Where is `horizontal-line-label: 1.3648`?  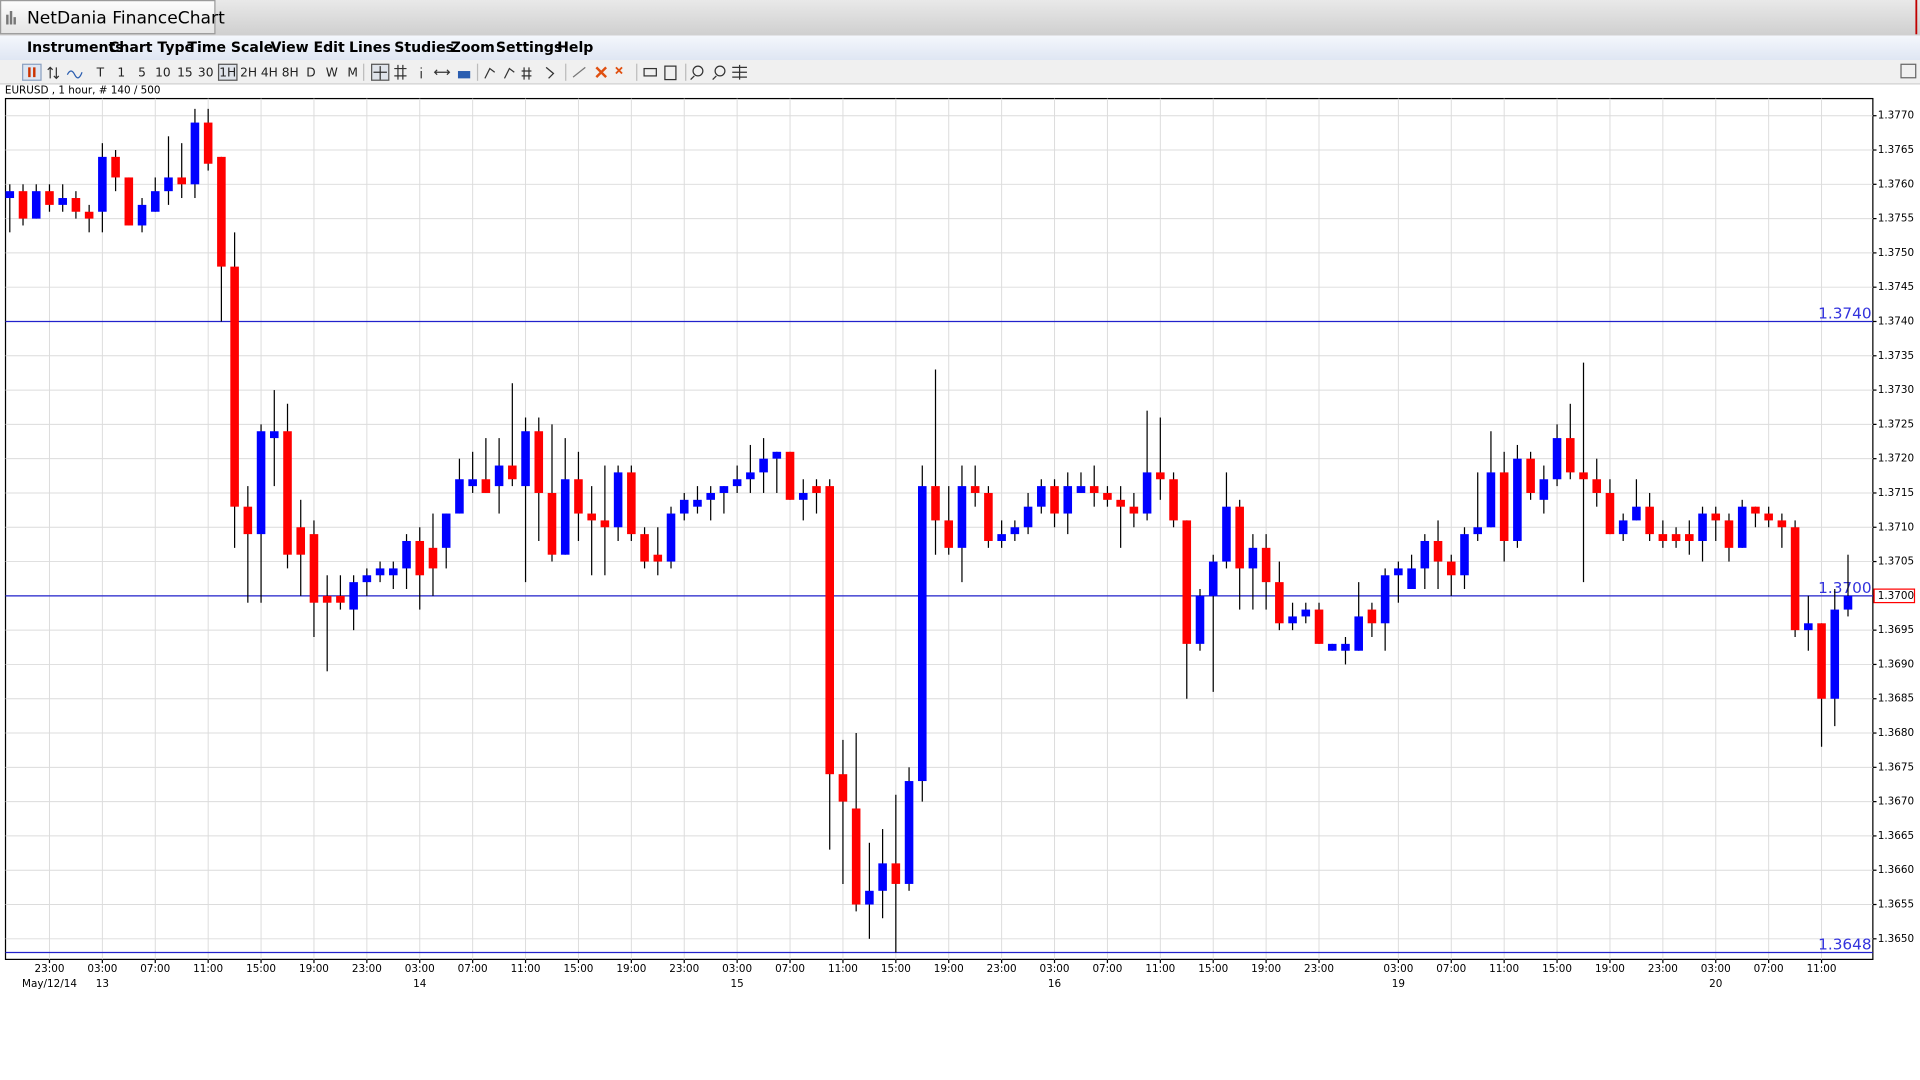
horizontal-line-label: 1.3648 is located at coordinates (1845, 945).